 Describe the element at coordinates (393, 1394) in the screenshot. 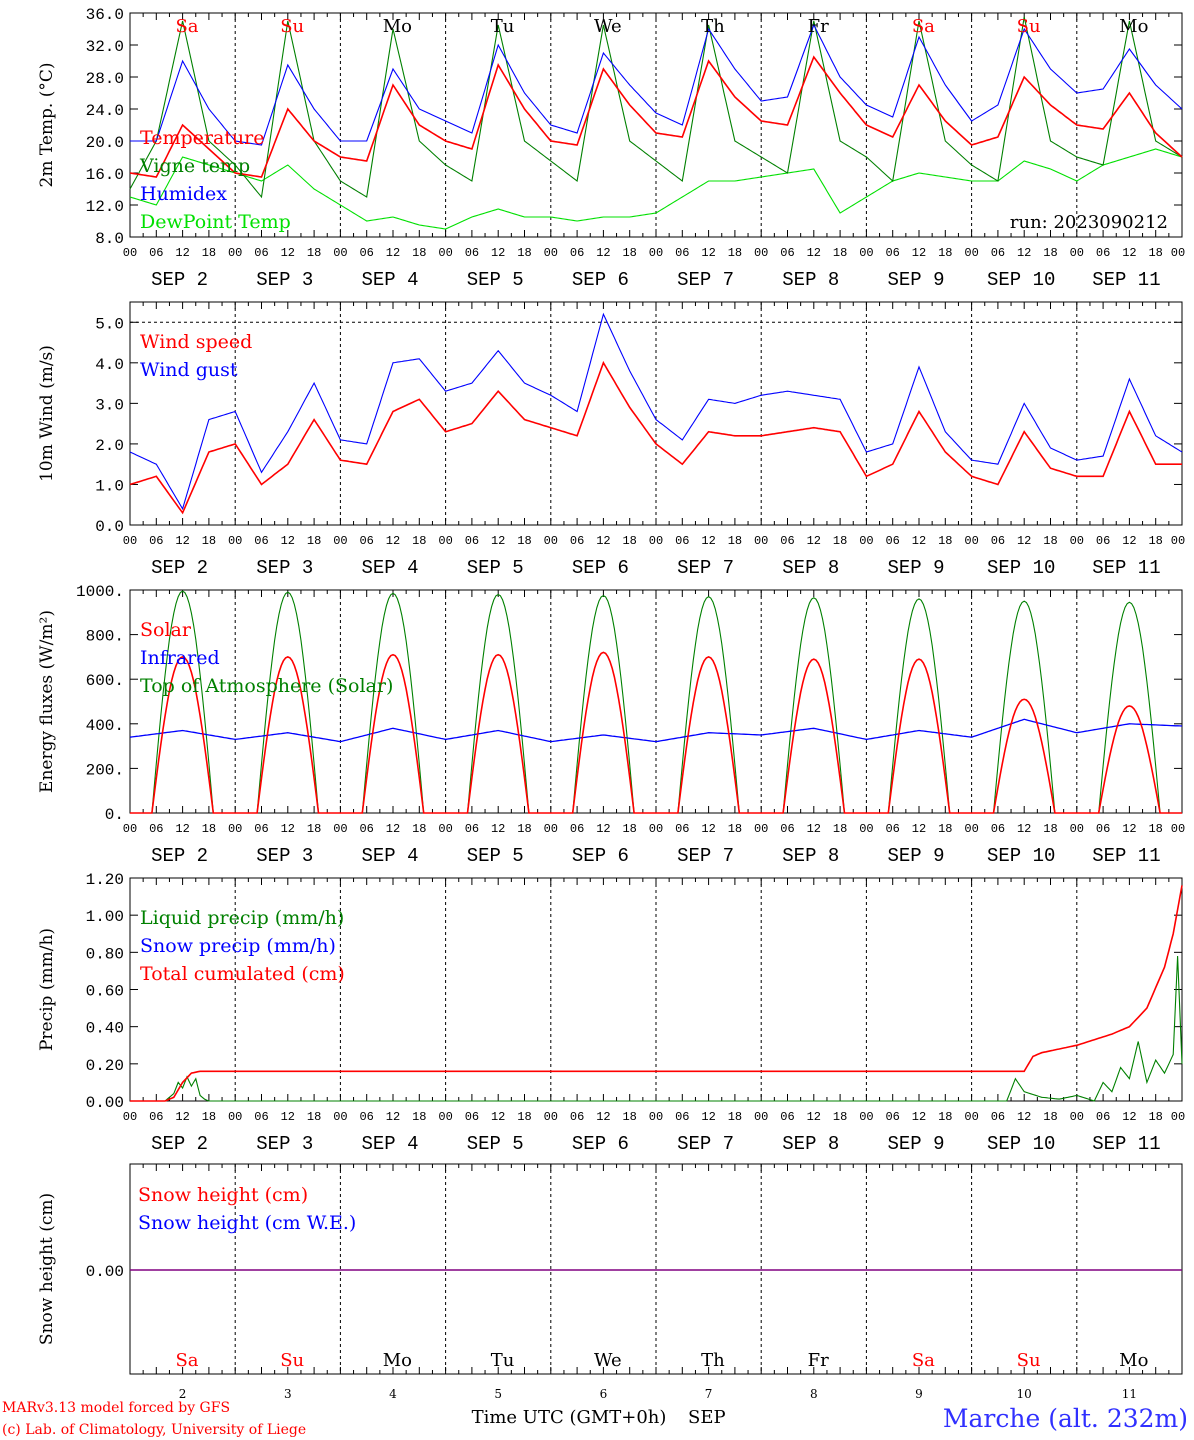

I see `day-number: 4` at that location.